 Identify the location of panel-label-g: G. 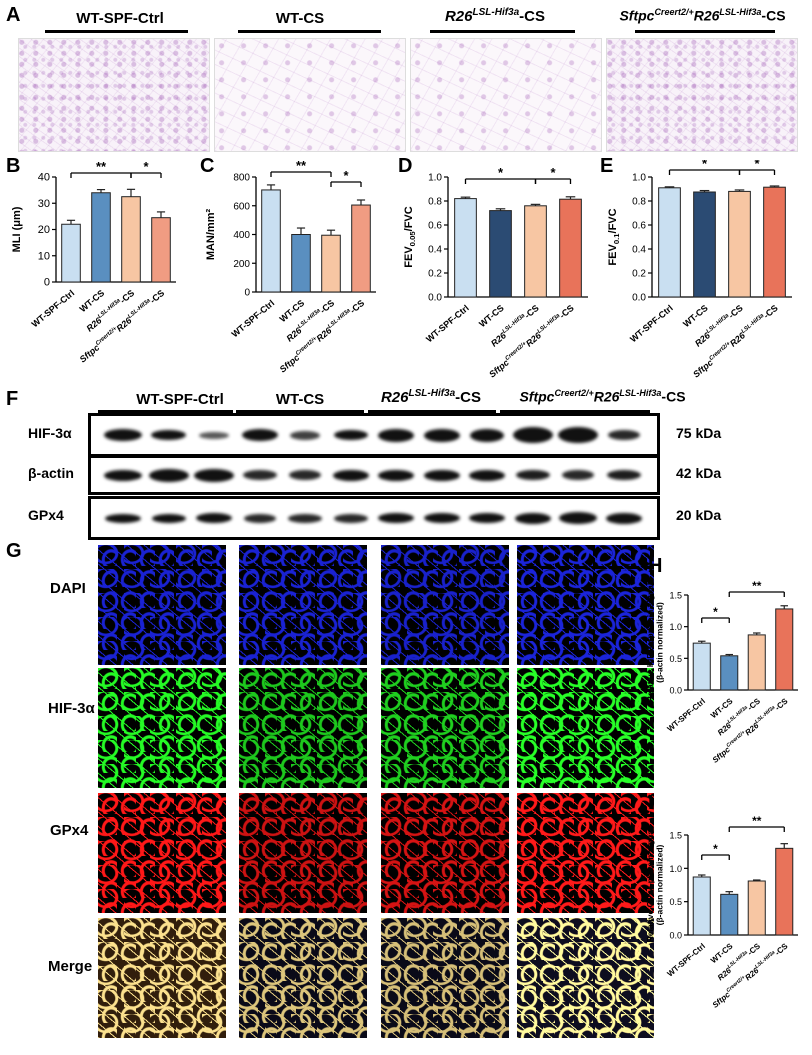
(14, 551).